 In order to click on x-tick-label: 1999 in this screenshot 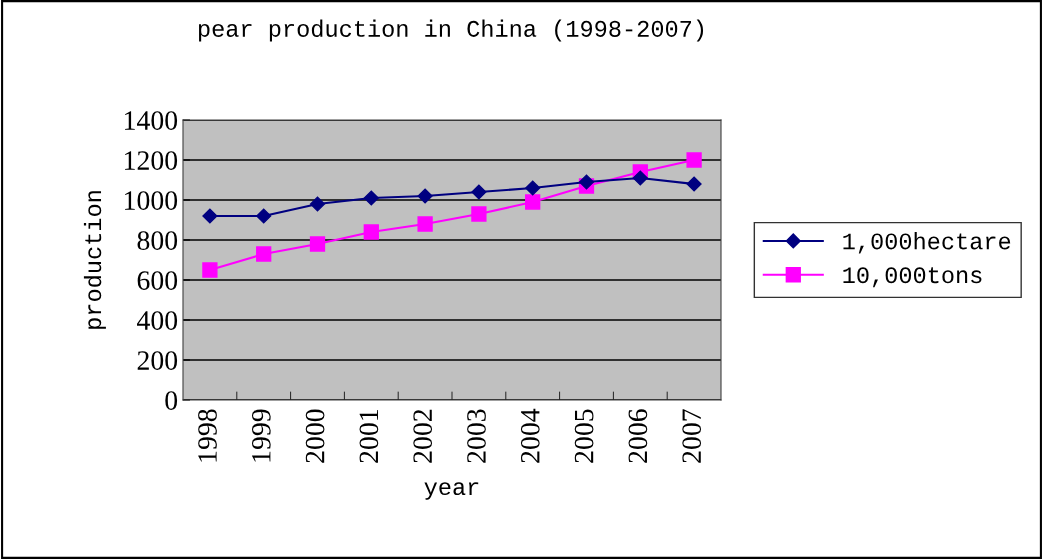, I will do `click(261, 435)`.